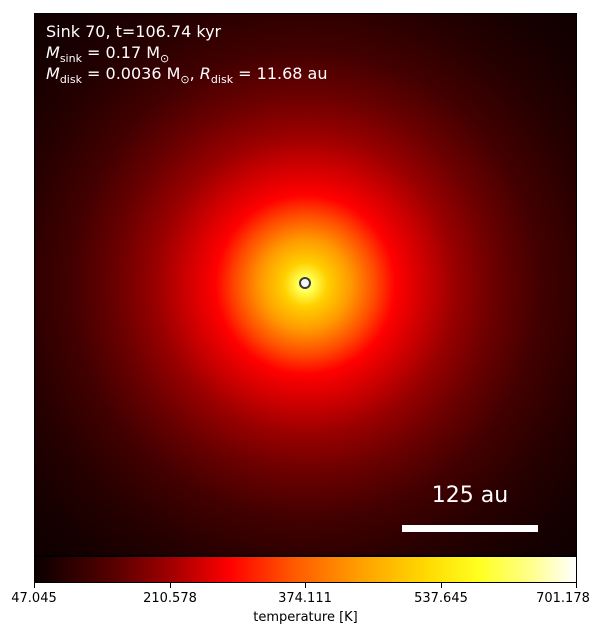 This screenshot has height=636, width=615. I want to click on colorbar-tick-label: 210.578, so click(170, 598).